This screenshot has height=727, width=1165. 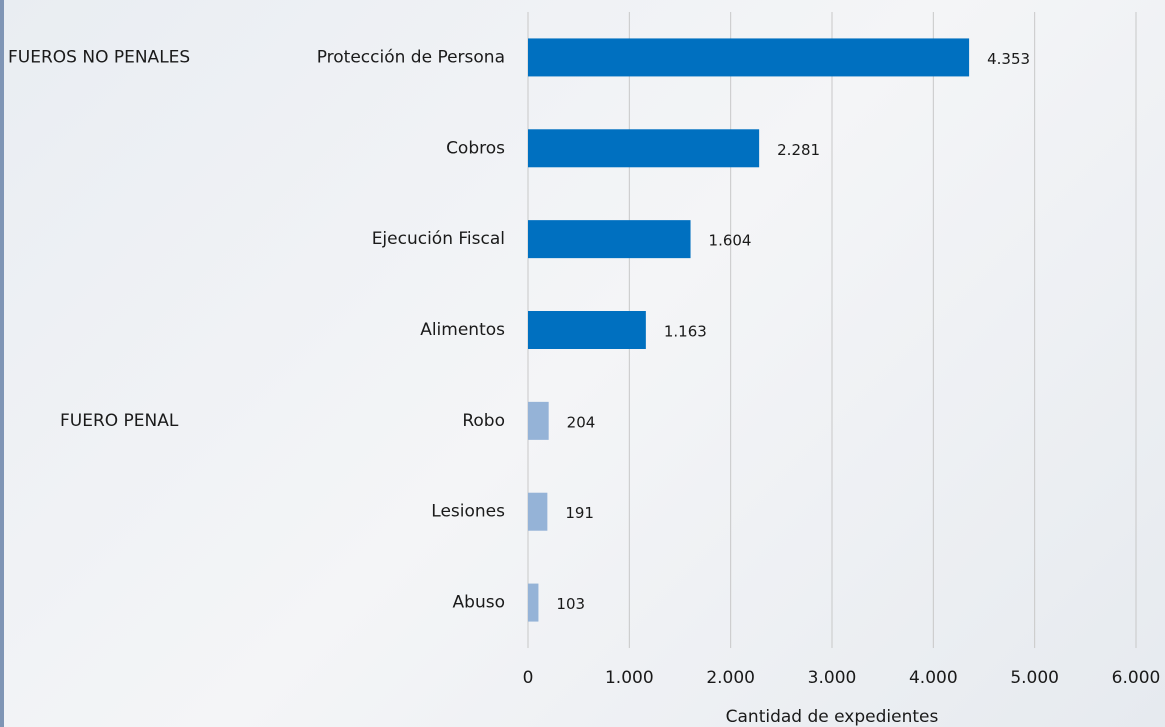 What do you see at coordinates (438, 239) in the screenshot?
I see `y-tick-label: Ejecución Fiscal` at bounding box center [438, 239].